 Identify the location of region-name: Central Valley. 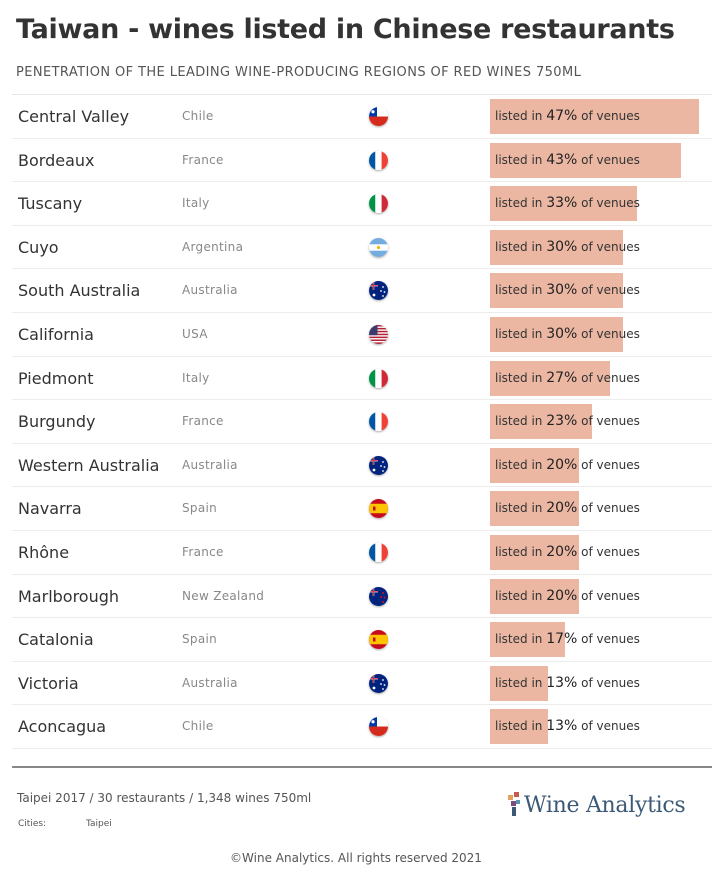
(74, 116).